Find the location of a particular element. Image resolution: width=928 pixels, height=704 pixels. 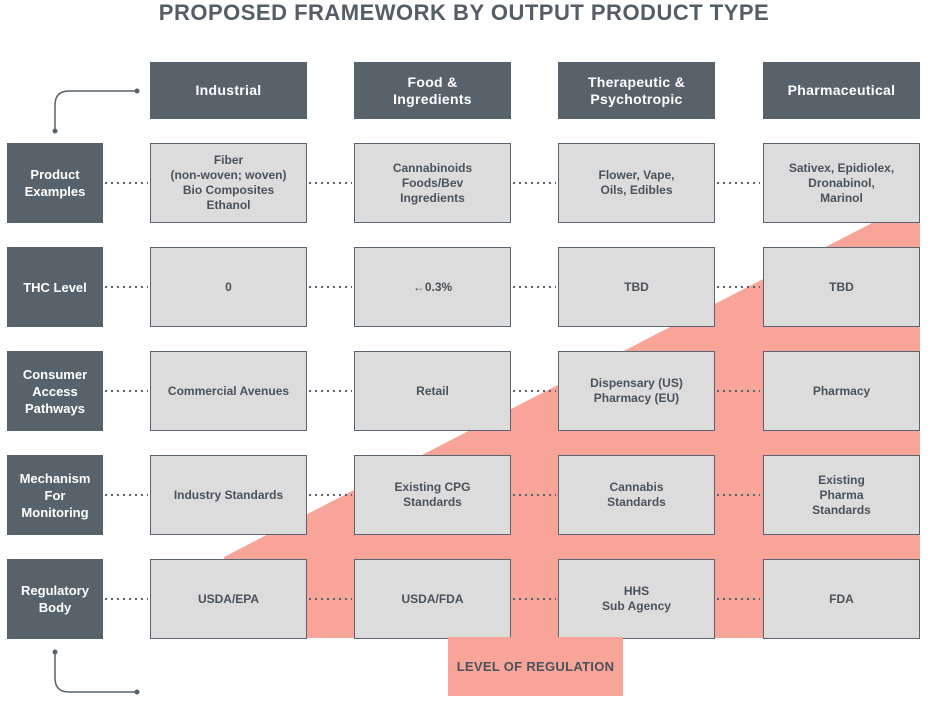

row-label-product-examples: Product Examples is located at coordinates (55, 183).